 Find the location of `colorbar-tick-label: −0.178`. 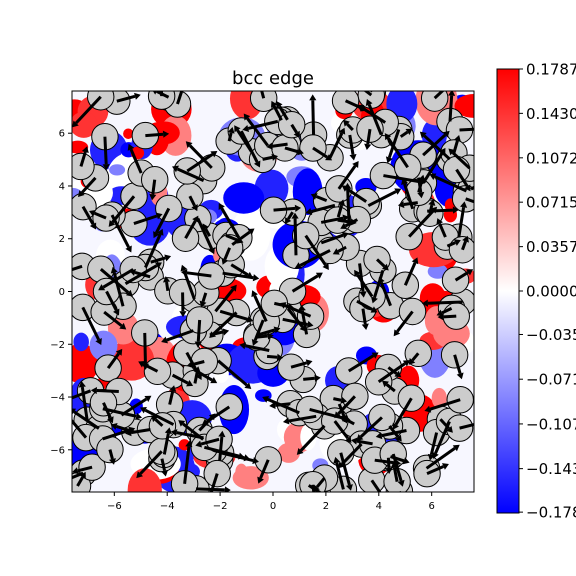

colorbar-tick-label: −0.178 is located at coordinates (551, 513).